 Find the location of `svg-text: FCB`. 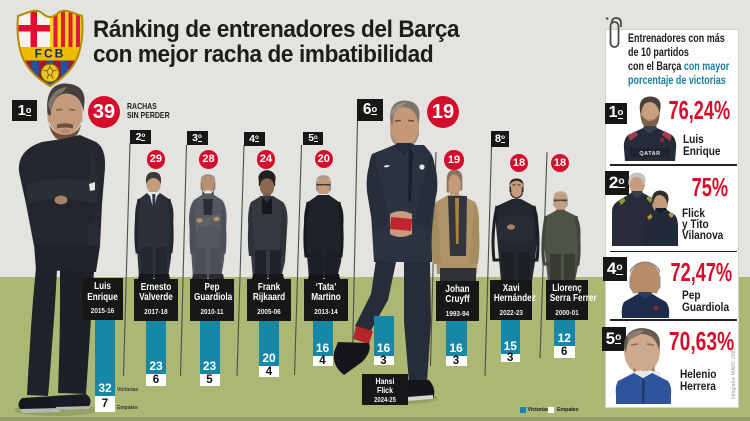

svg-text: FCB is located at coordinates (50, 54).